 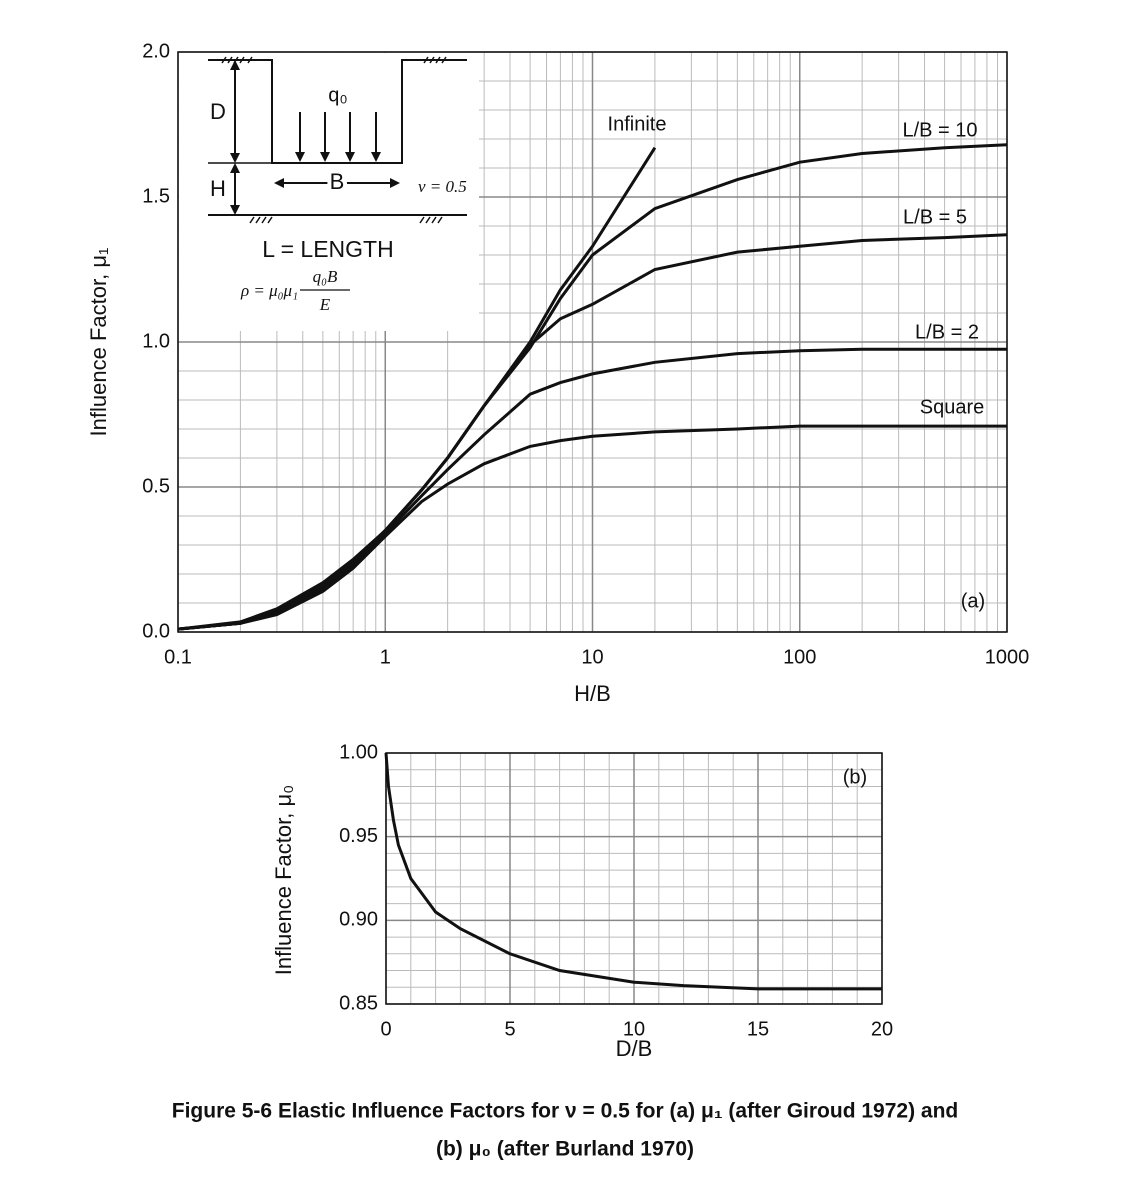 What do you see at coordinates (592, 693) in the screenshot?
I see `x-axis-label: H/B` at bounding box center [592, 693].